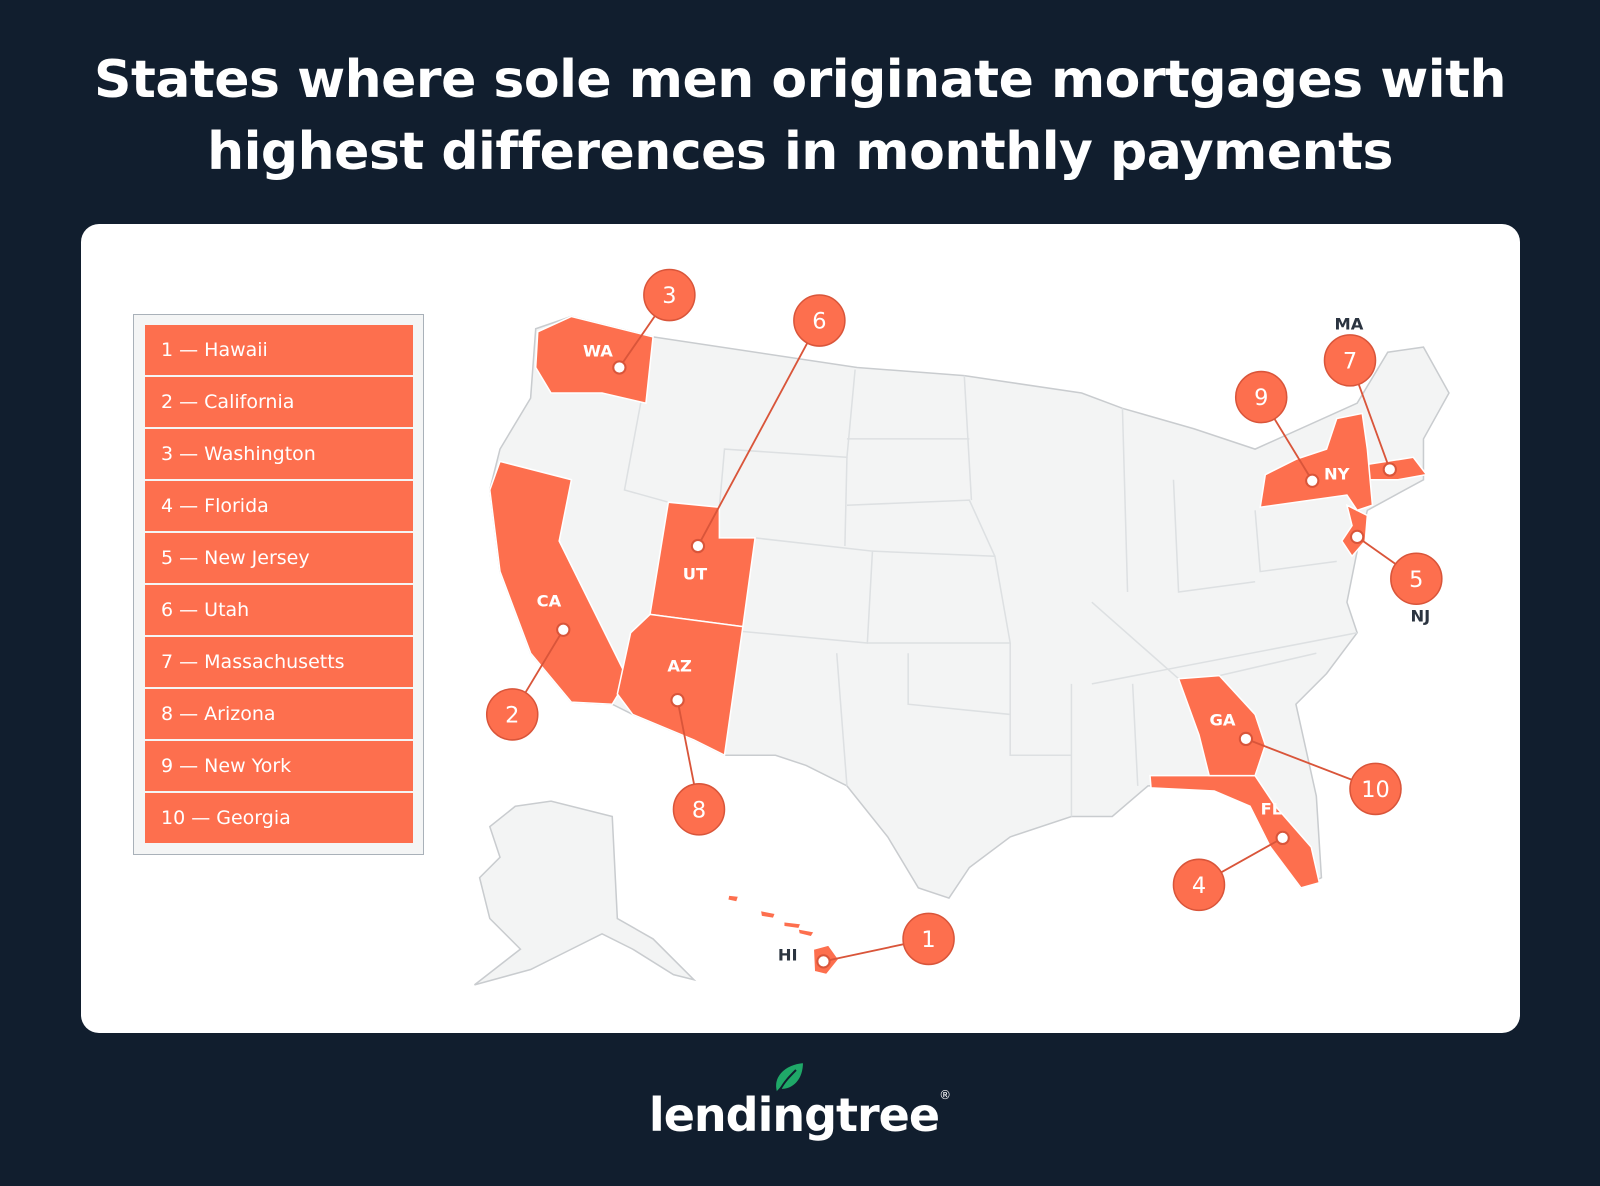 This screenshot has width=1600, height=1186. What do you see at coordinates (279, 610) in the screenshot?
I see `legend-item: 6 — Utah` at bounding box center [279, 610].